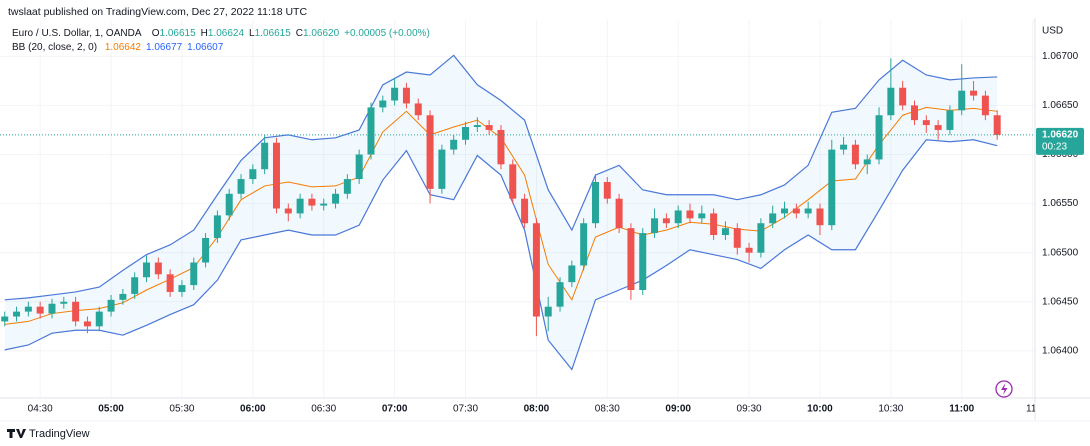 Image resolution: width=1090 pixels, height=446 pixels. What do you see at coordinates (1060, 301) in the screenshot?
I see `y-tick-label: 1.06450` at bounding box center [1060, 301].